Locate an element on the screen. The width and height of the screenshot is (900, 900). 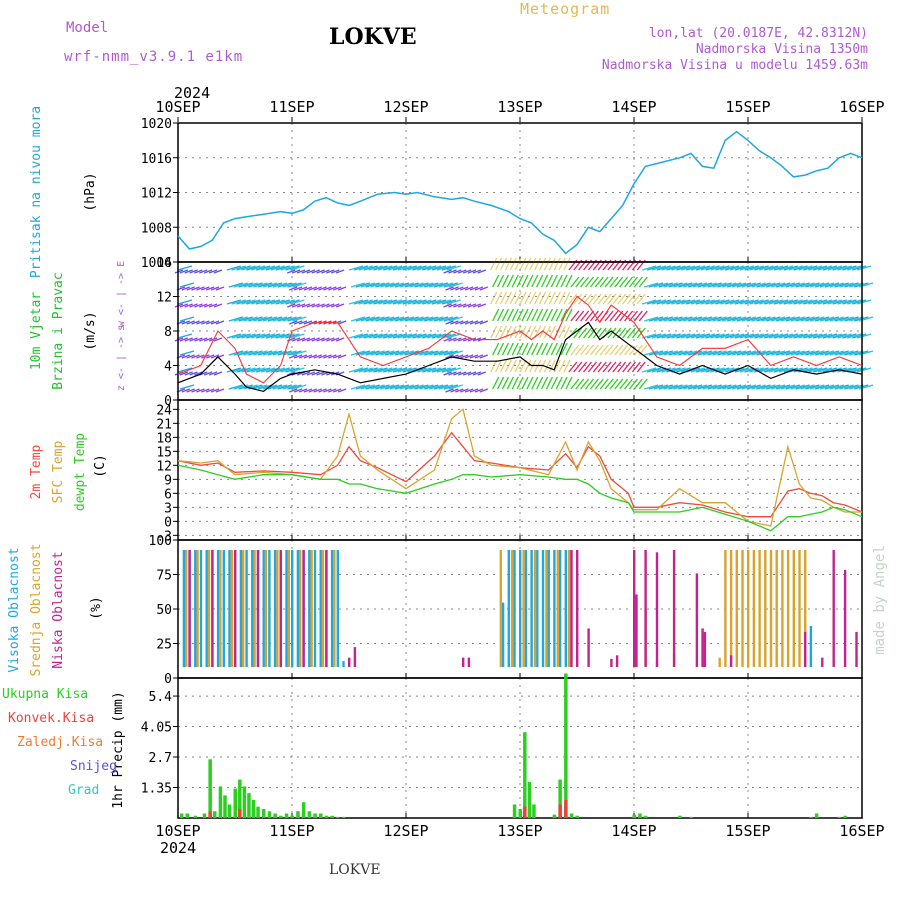
top-date-tick-label: 15SEP is located at coordinates (747, 107).